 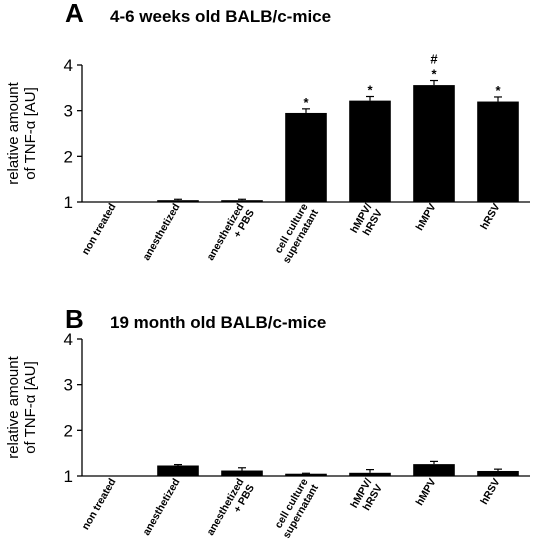 What do you see at coordinates (218, 322) in the screenshot?
I see `chart-title: 19 month old BALB/c-mice` at bounding box center [218, 322].